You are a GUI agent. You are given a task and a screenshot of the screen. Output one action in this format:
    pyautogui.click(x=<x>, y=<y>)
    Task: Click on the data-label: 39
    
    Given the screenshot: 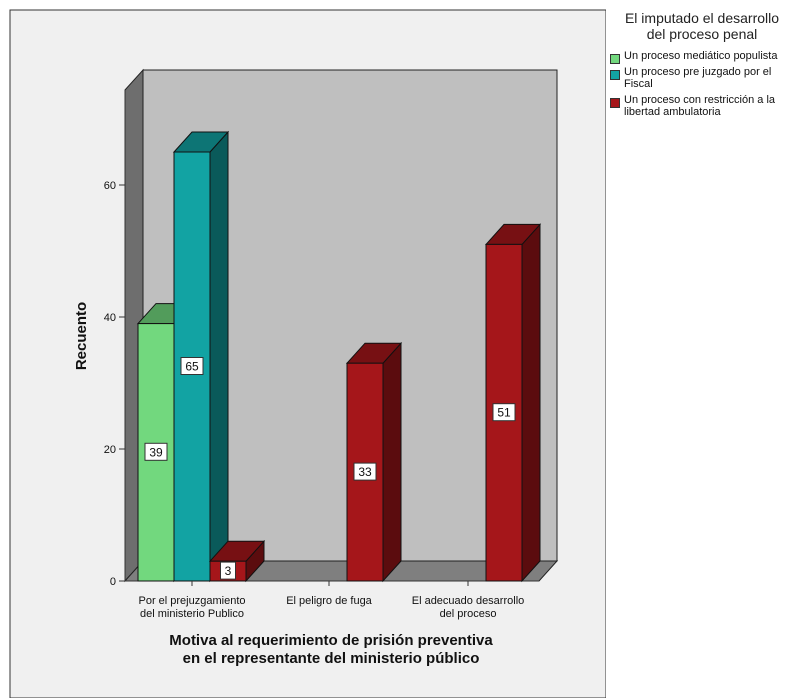 What is the action you would take?
    pyautogui.click(x=156, y=452)
    